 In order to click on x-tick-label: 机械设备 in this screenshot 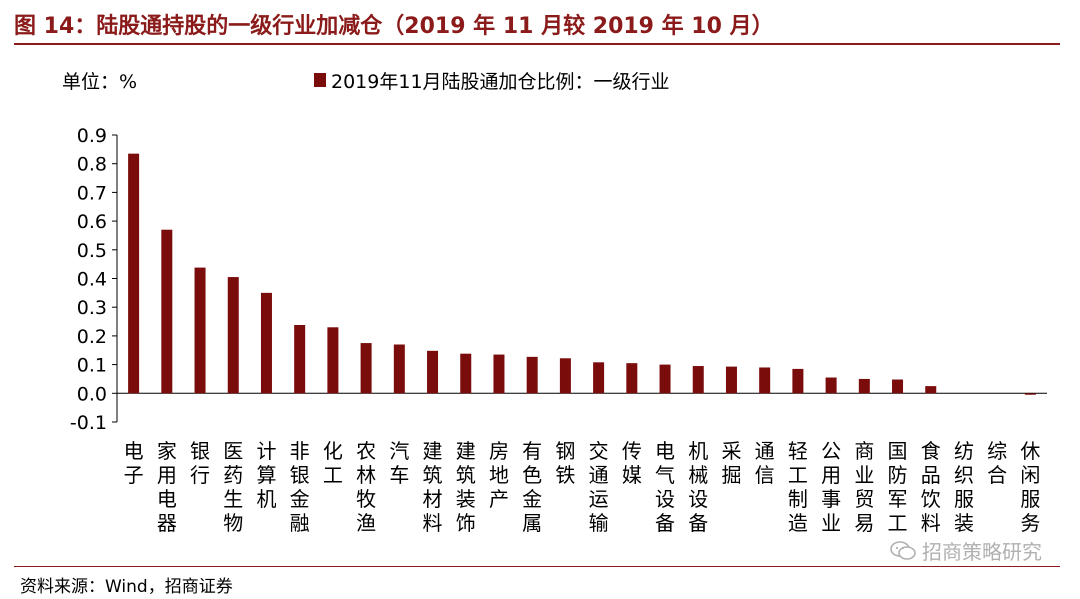, I will do `click(698, 487)`.